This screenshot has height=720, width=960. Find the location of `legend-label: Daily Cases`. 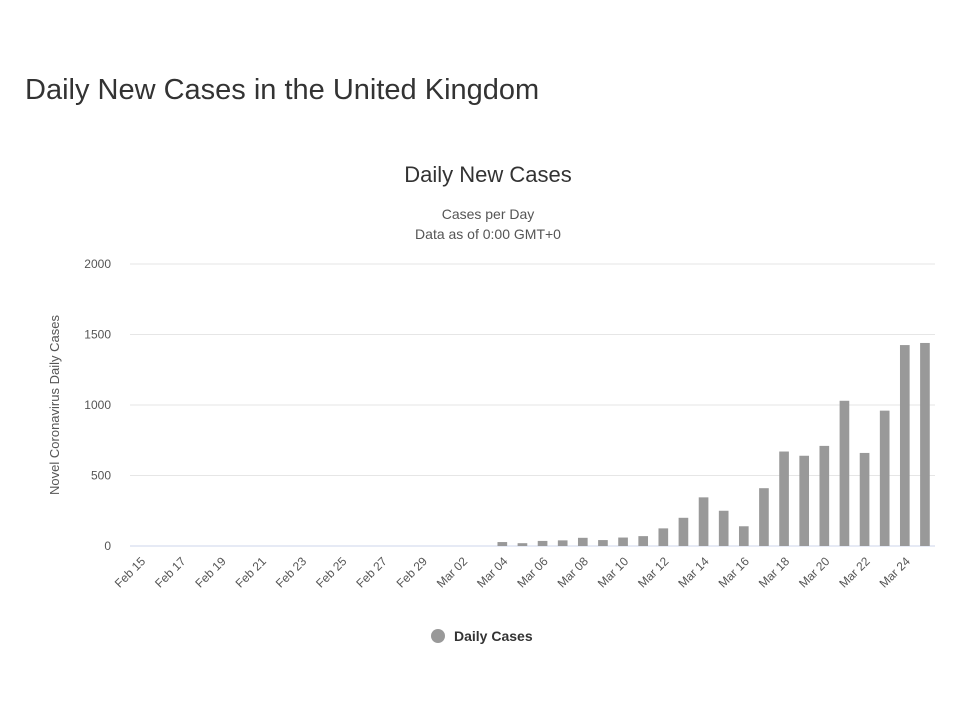

legend-label: Daily Cases is located at coordinates (493, 636).